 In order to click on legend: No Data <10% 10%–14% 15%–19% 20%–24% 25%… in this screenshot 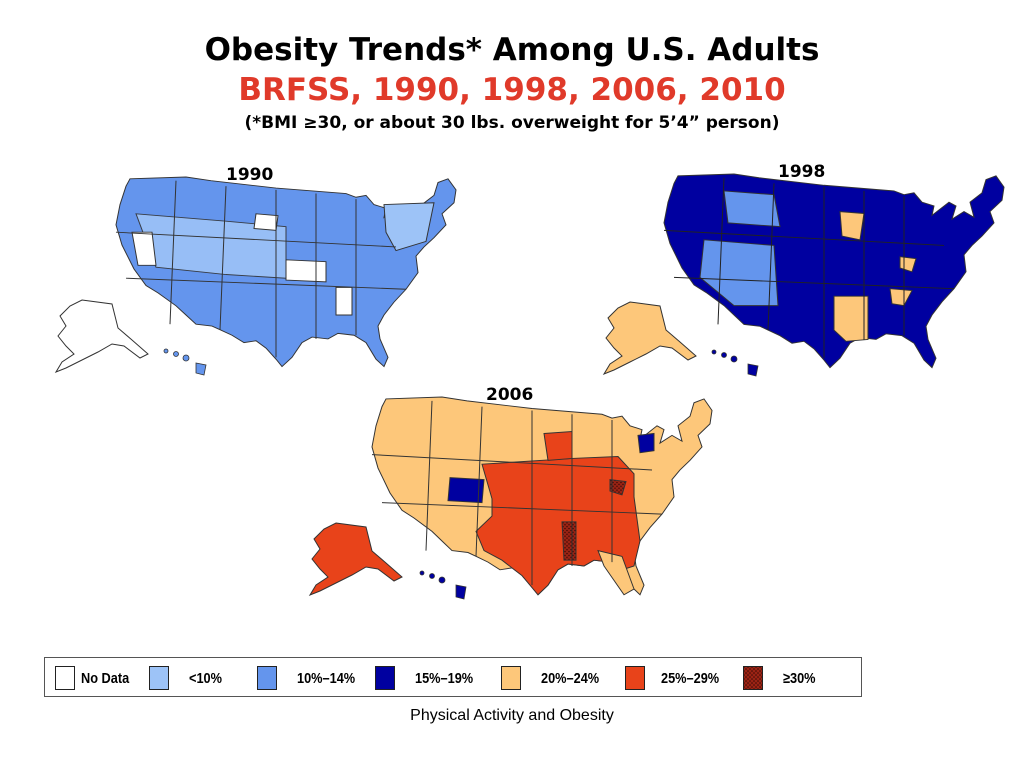, I will do `click(453, 677)`.